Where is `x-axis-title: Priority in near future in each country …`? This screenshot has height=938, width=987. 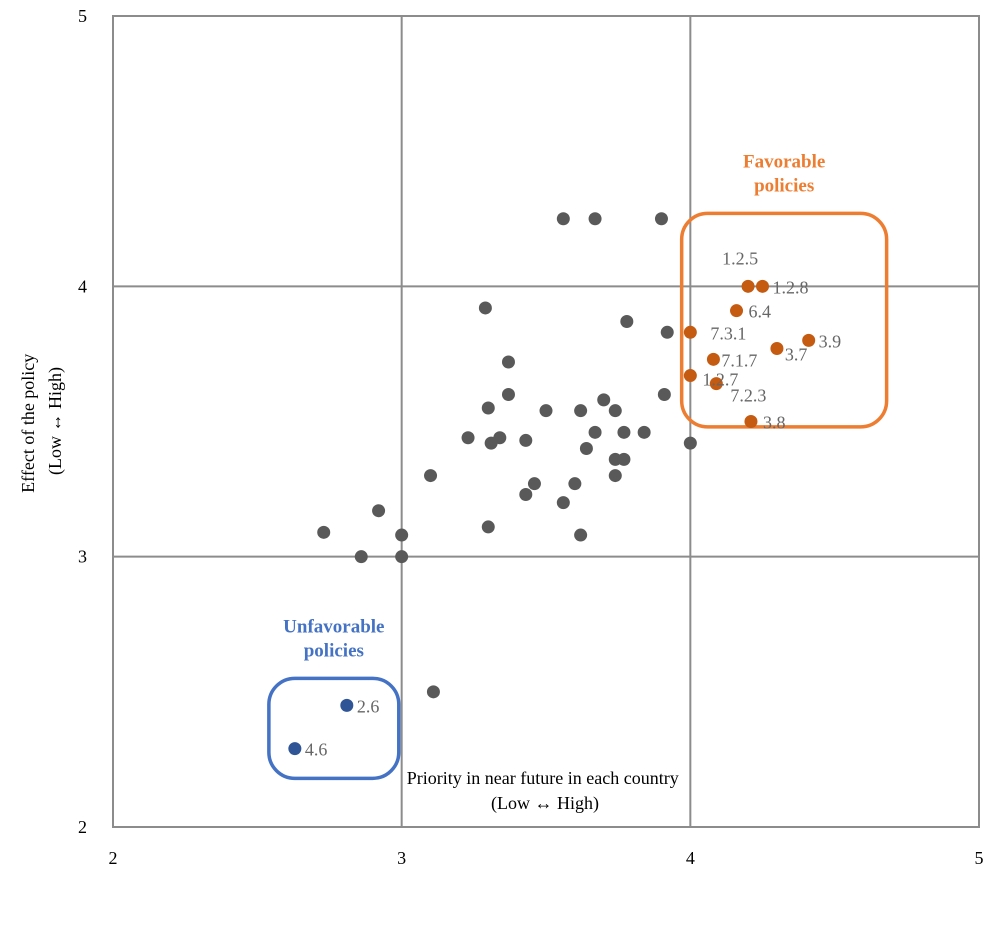 x-axis-title: Priority in near future in each country … is located at coordinates (545, 791).